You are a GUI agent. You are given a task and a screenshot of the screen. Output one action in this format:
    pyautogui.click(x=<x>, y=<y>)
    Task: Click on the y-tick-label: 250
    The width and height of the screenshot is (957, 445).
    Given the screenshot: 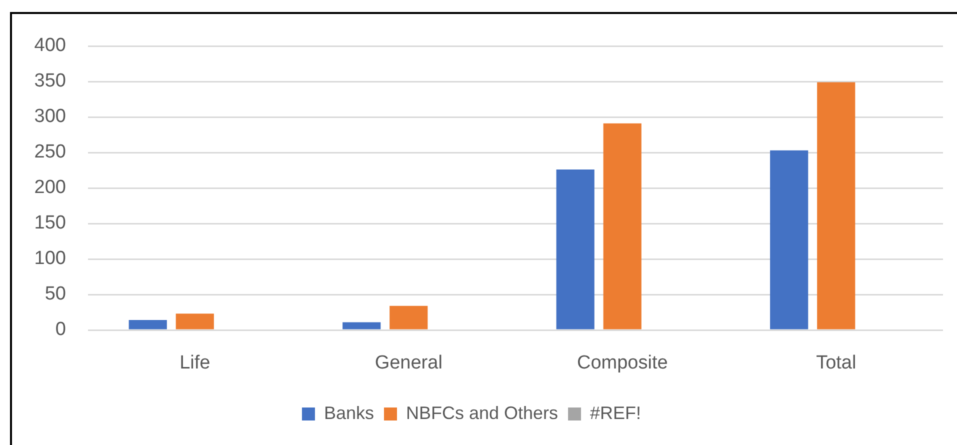 What is the action you would take?
    pyautogui.click(x=50, y=152)
    